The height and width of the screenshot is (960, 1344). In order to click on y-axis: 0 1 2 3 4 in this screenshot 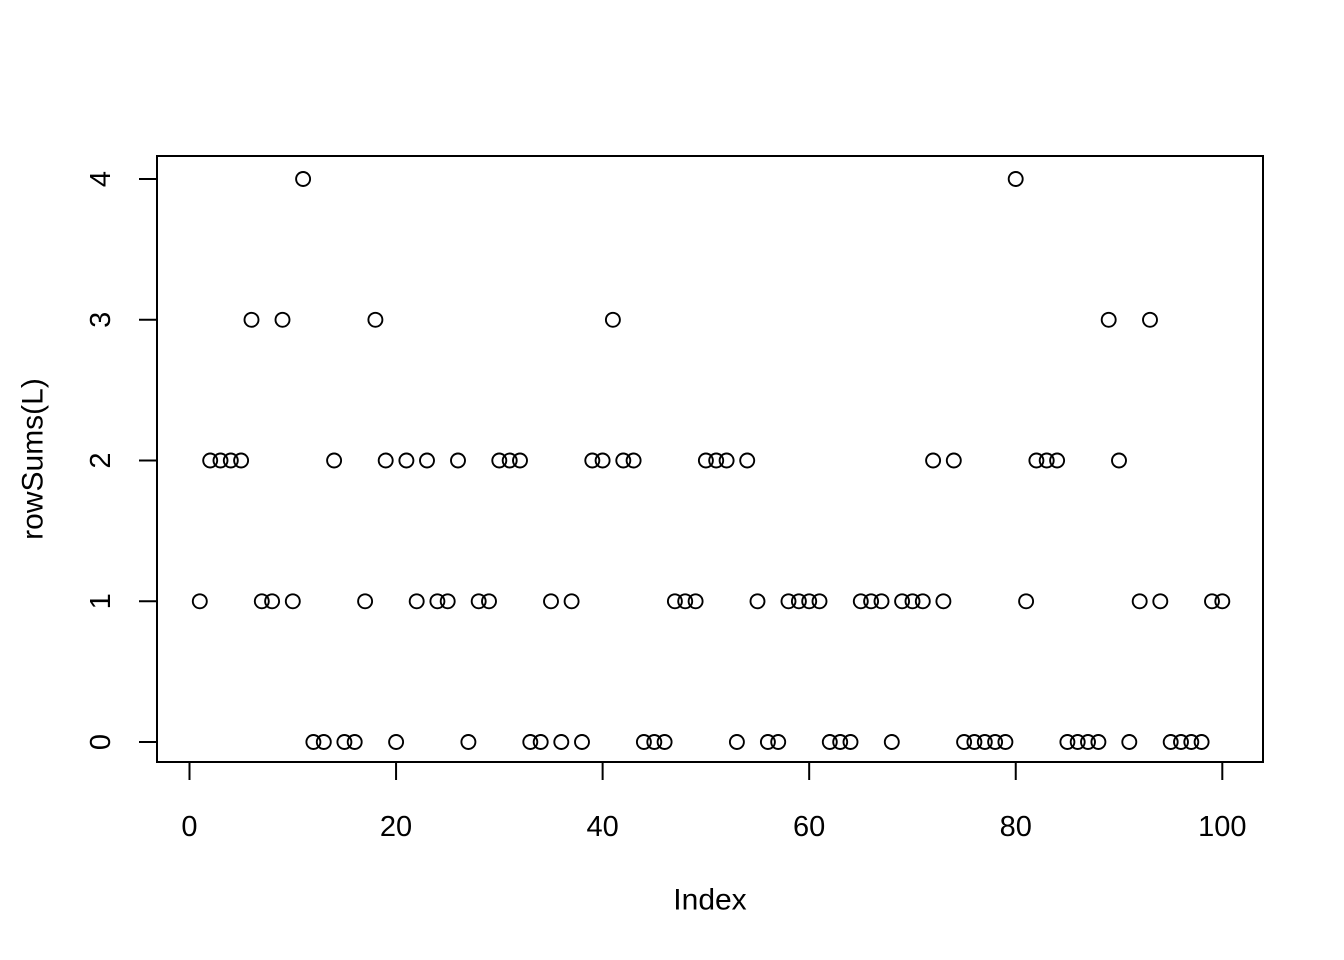, I will do `click(121, 460)`.